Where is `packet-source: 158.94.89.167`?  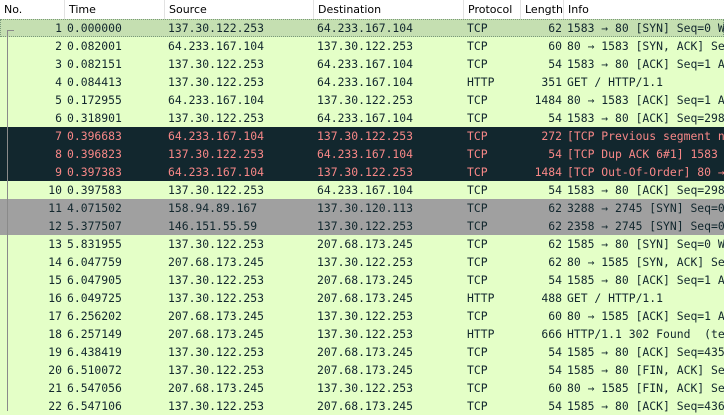 packet-source: 158.94.89.167 is located at coordinates (213, 208).